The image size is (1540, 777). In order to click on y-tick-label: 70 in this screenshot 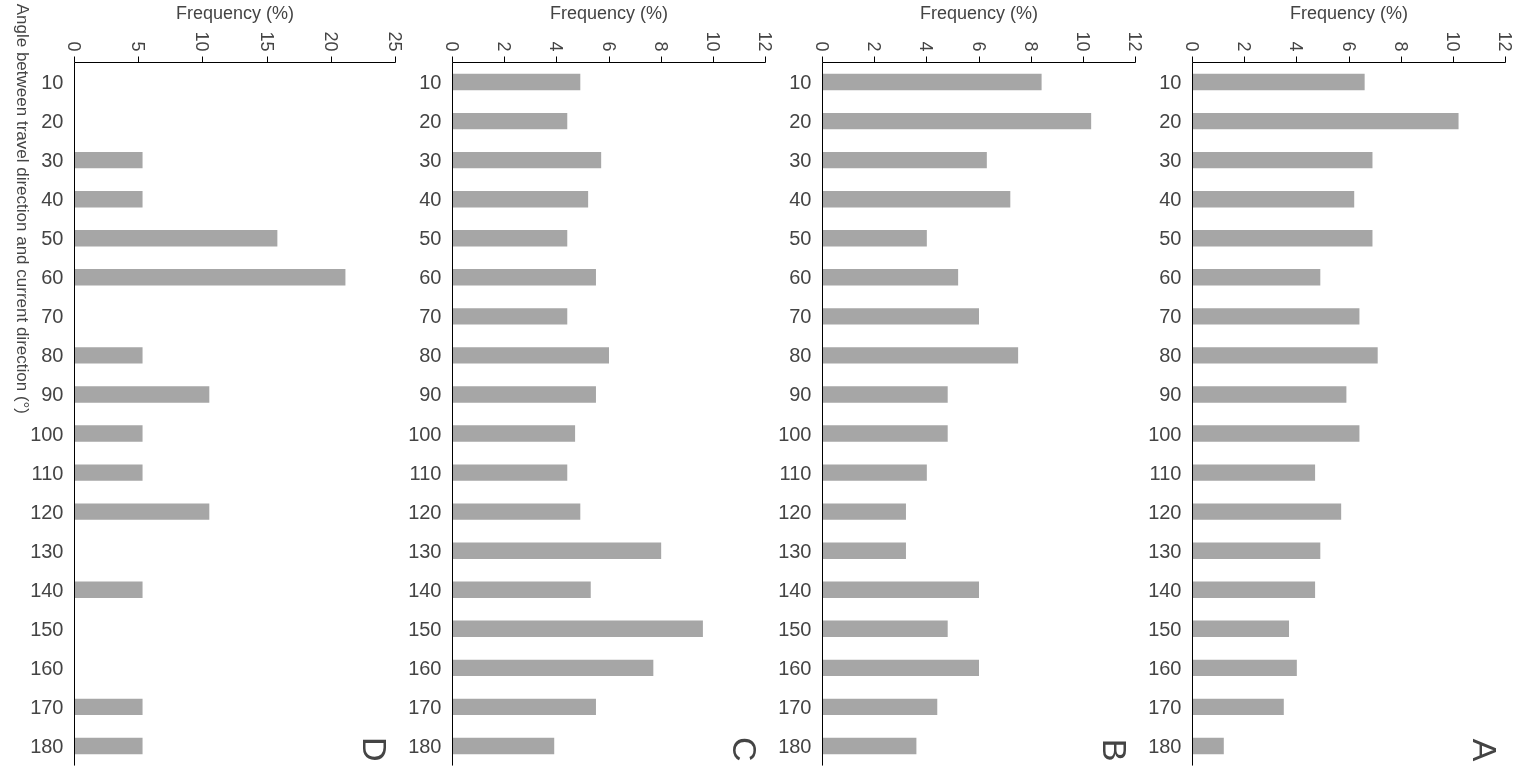, I will do `click(1170, 316)`.